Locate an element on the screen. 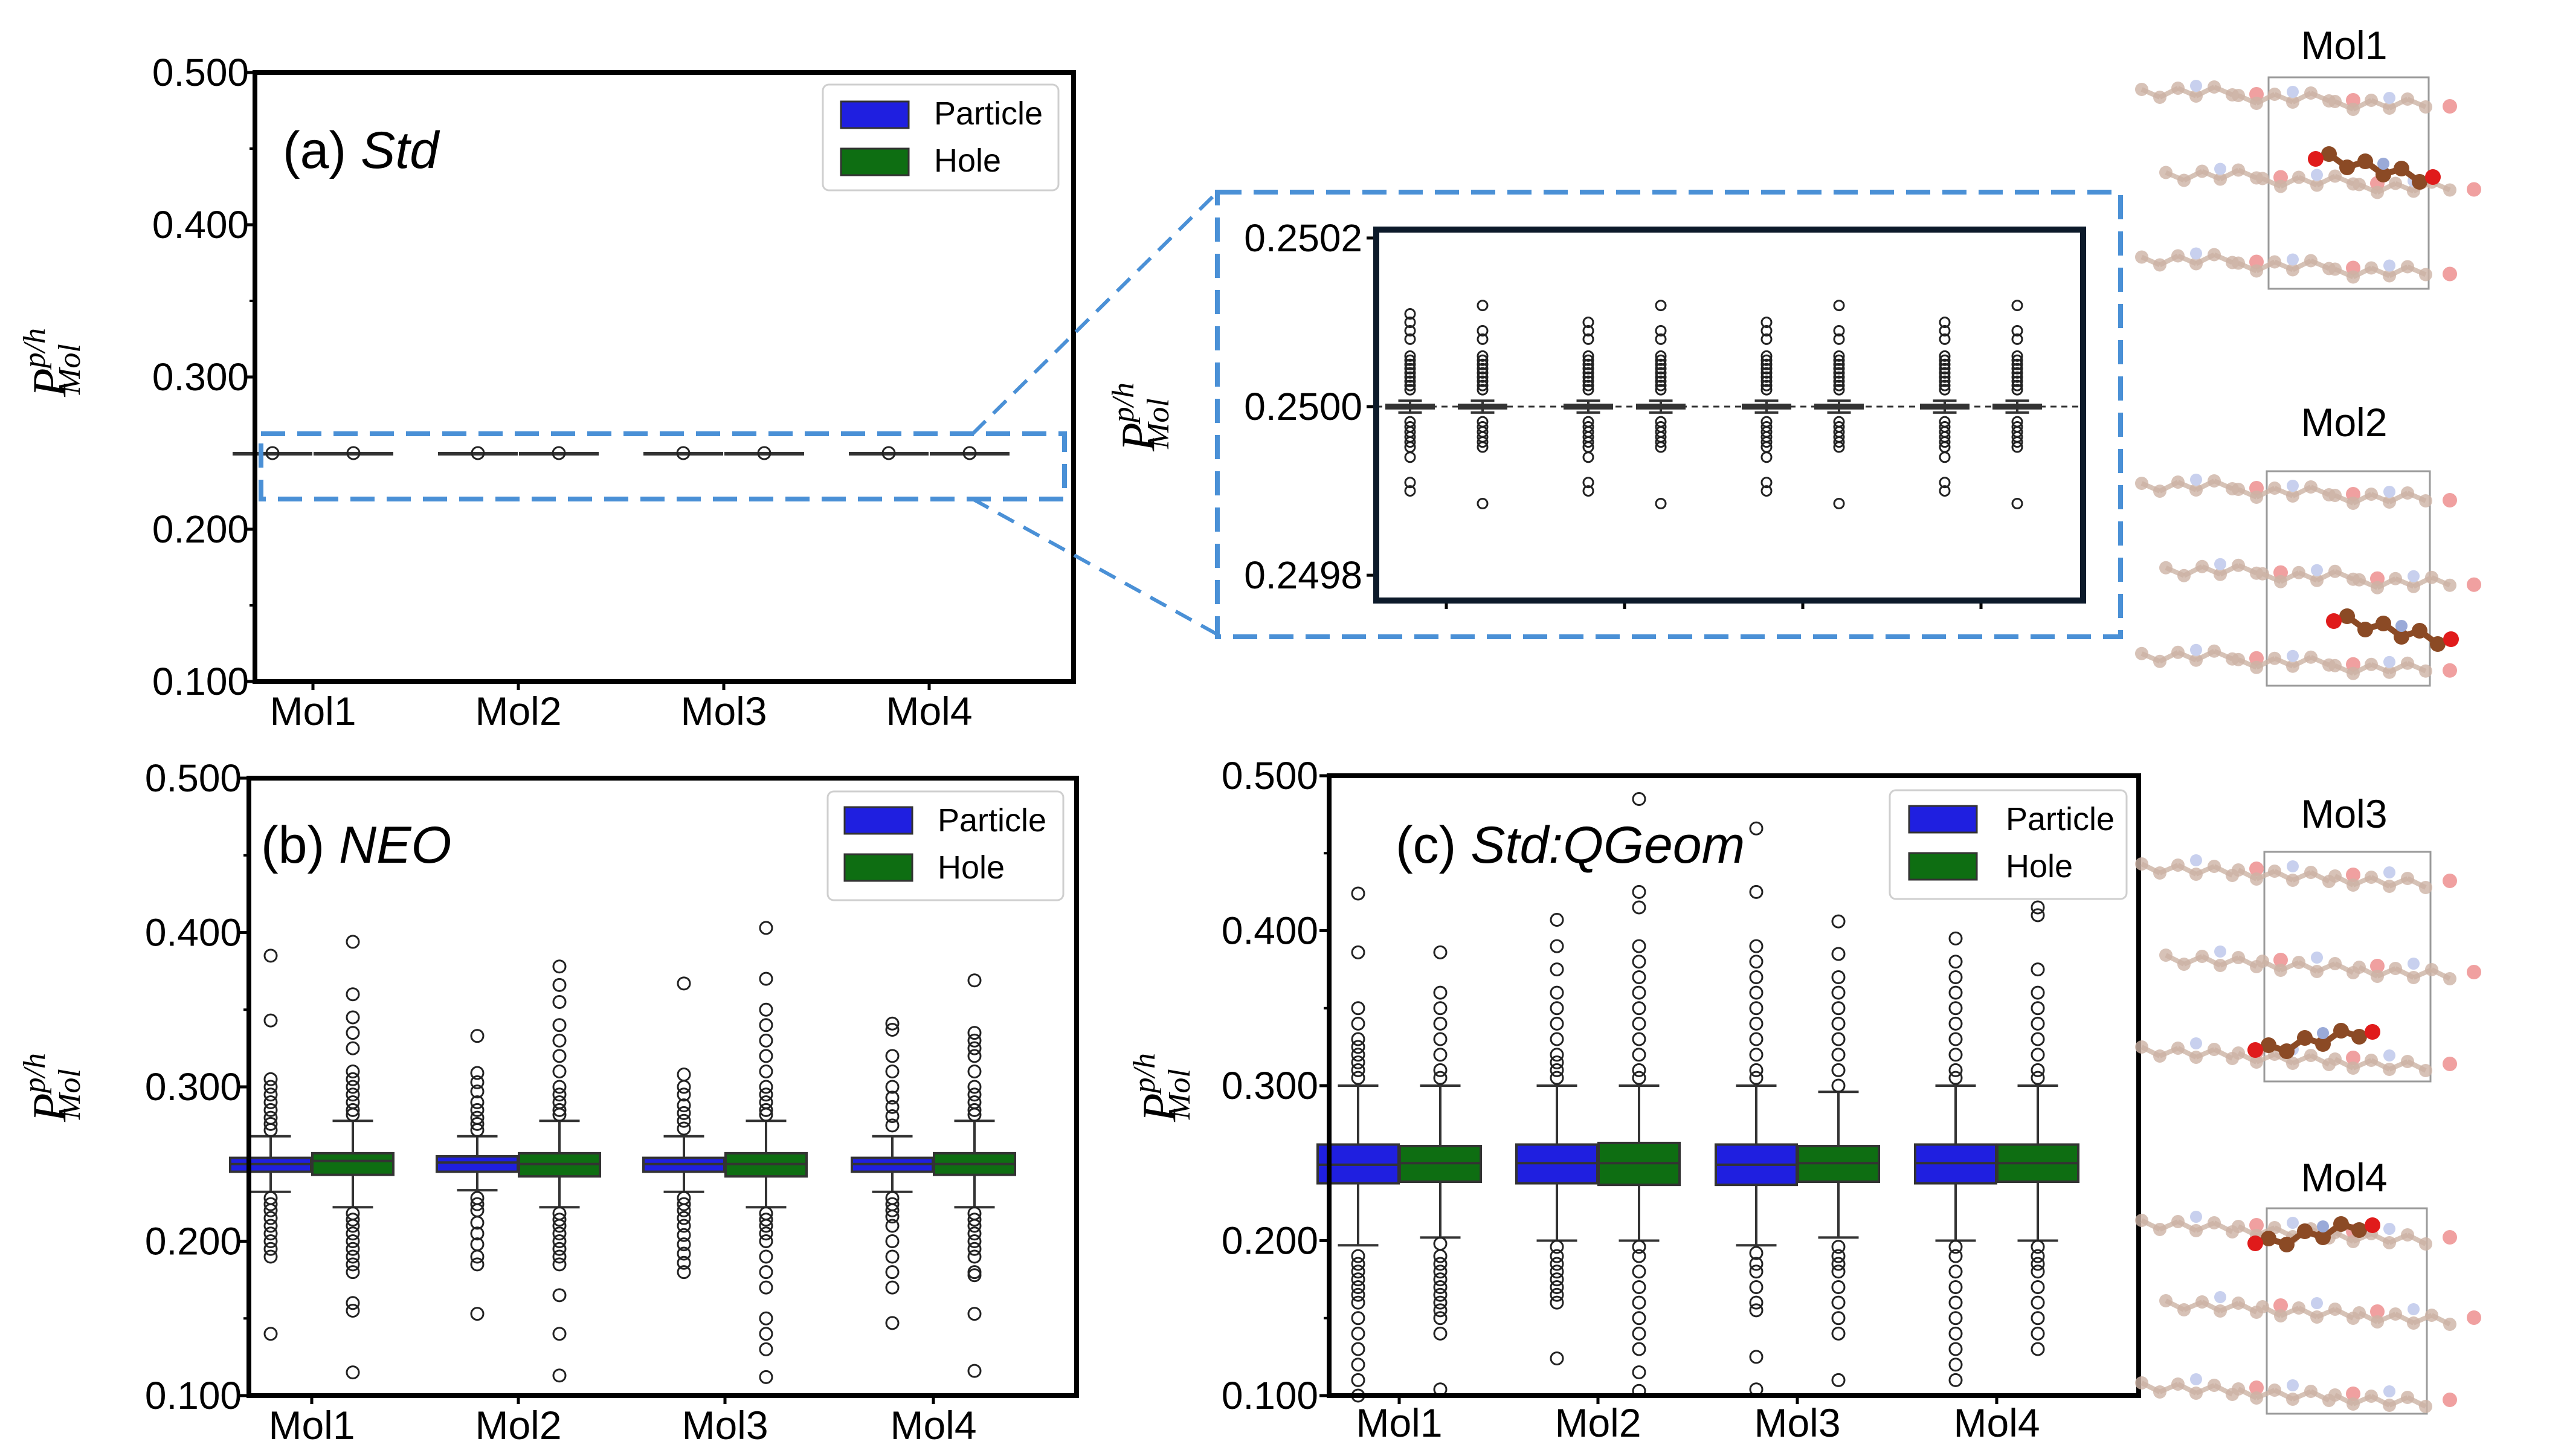 This screenshot has height=1456, width=2564. box-particle-mol4 is located at coordinates (889, 453).